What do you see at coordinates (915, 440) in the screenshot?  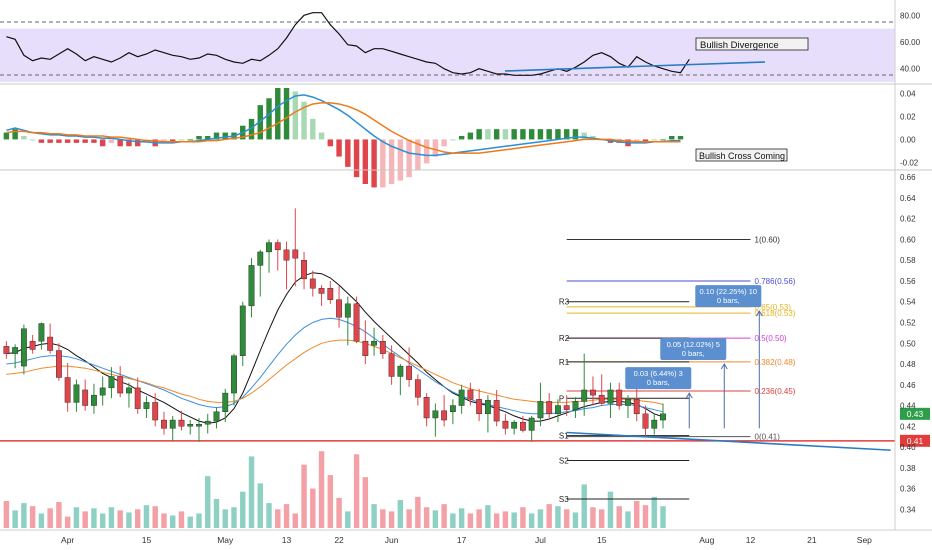 I see `support-price-badge` at bounding box center [915, 440].